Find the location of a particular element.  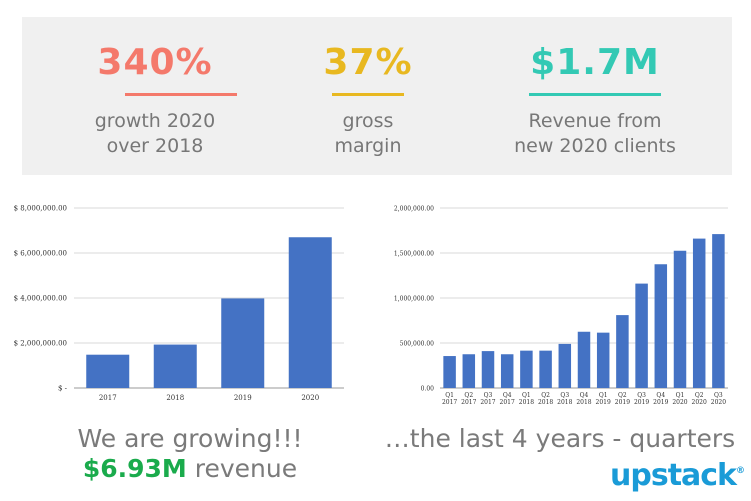

stat-revenue-line1: Revenue from is located at coordinates (595, 121).